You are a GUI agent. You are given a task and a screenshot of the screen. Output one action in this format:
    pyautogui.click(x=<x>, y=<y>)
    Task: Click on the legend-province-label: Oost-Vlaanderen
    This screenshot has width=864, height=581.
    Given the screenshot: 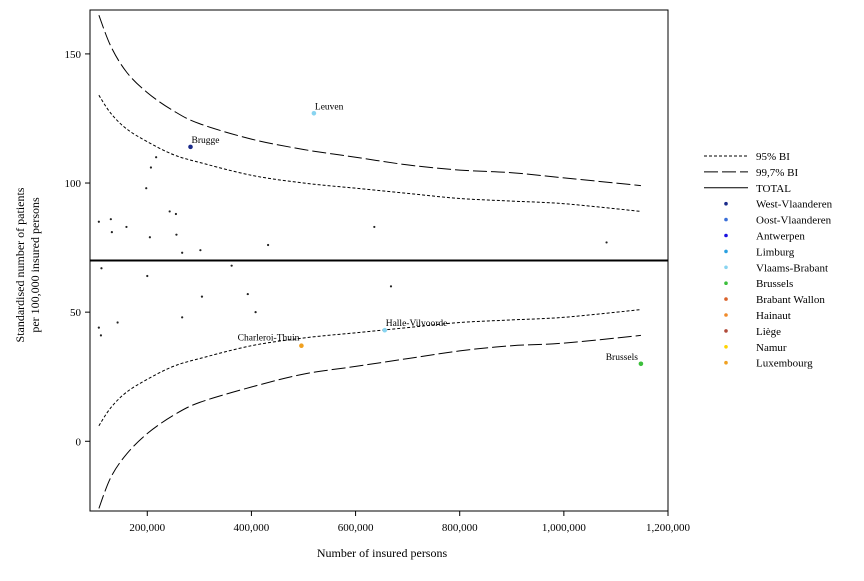 What is the action you would take?
    pyautogui.click(x=794, y=221)
    